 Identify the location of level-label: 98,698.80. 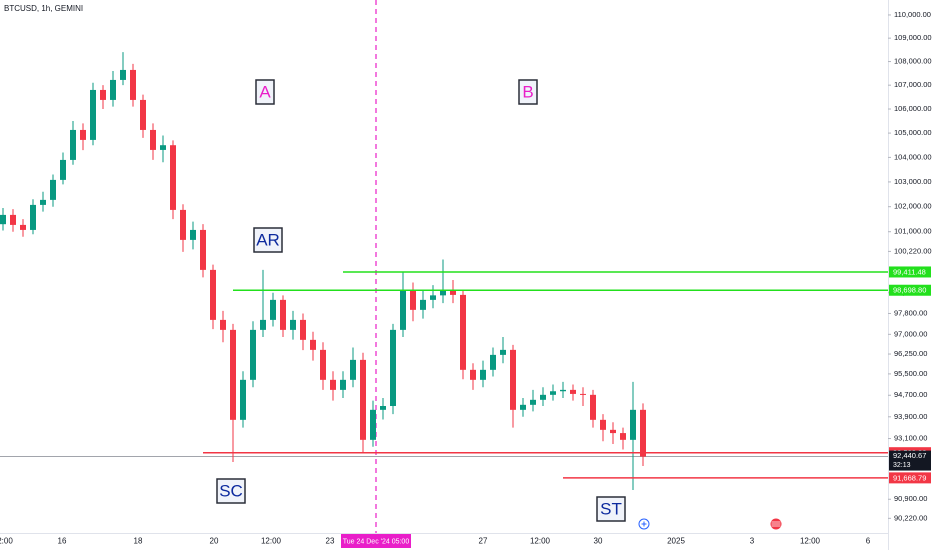
(909, 290).